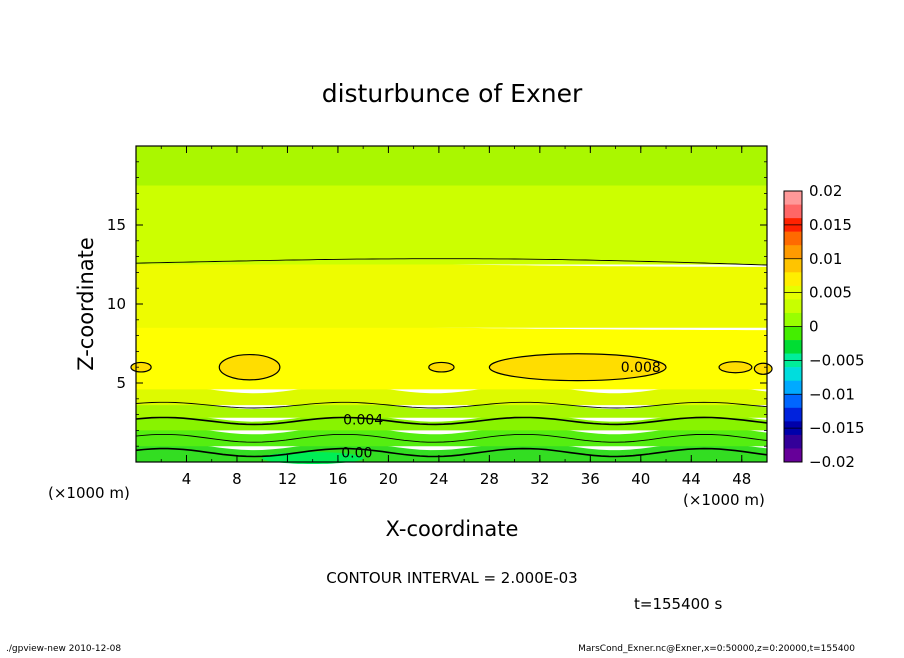  What do you see at coordinates (825, 259) in the screenshot?
I see `colorbar-label: 0.01` at bounding box center [825, 259].